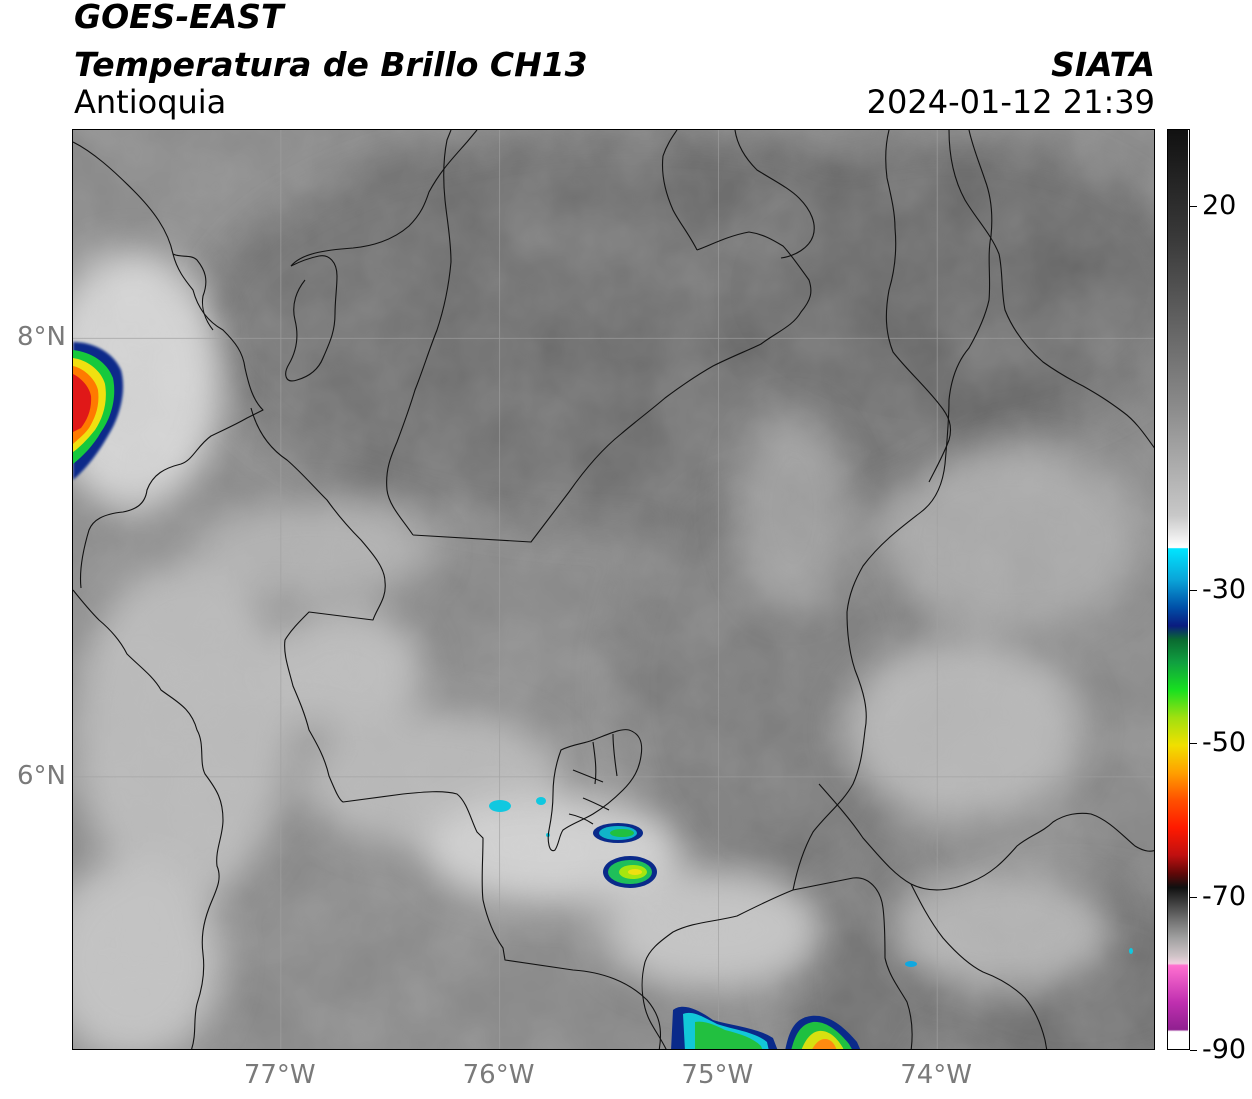 Image resolution: width=1252 pixels, height=1099 pixels. Describe the element at coordinates (1051, 289) in the screenshot. I see `northeast-boundary` at that location.